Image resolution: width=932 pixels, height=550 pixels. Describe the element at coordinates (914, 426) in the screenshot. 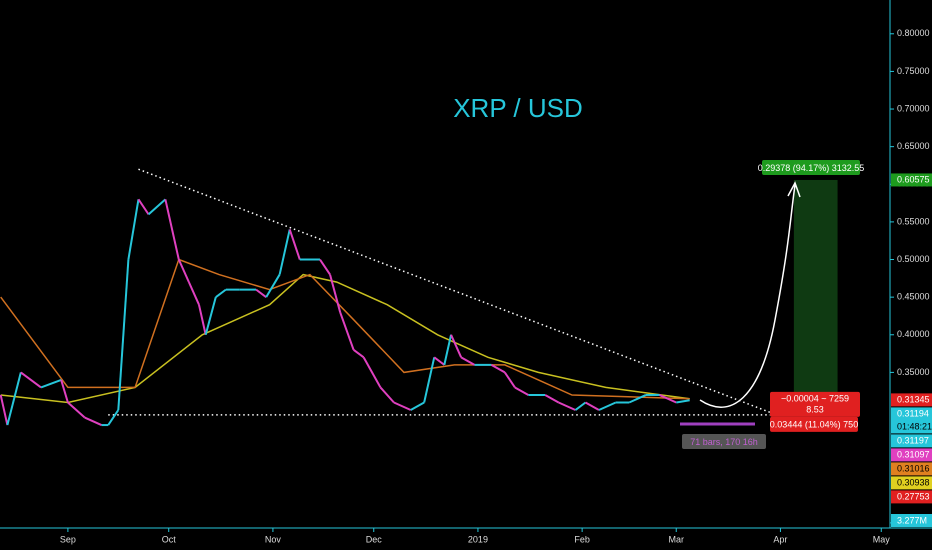

I see `countdown-label: 01:48:21` at that location.